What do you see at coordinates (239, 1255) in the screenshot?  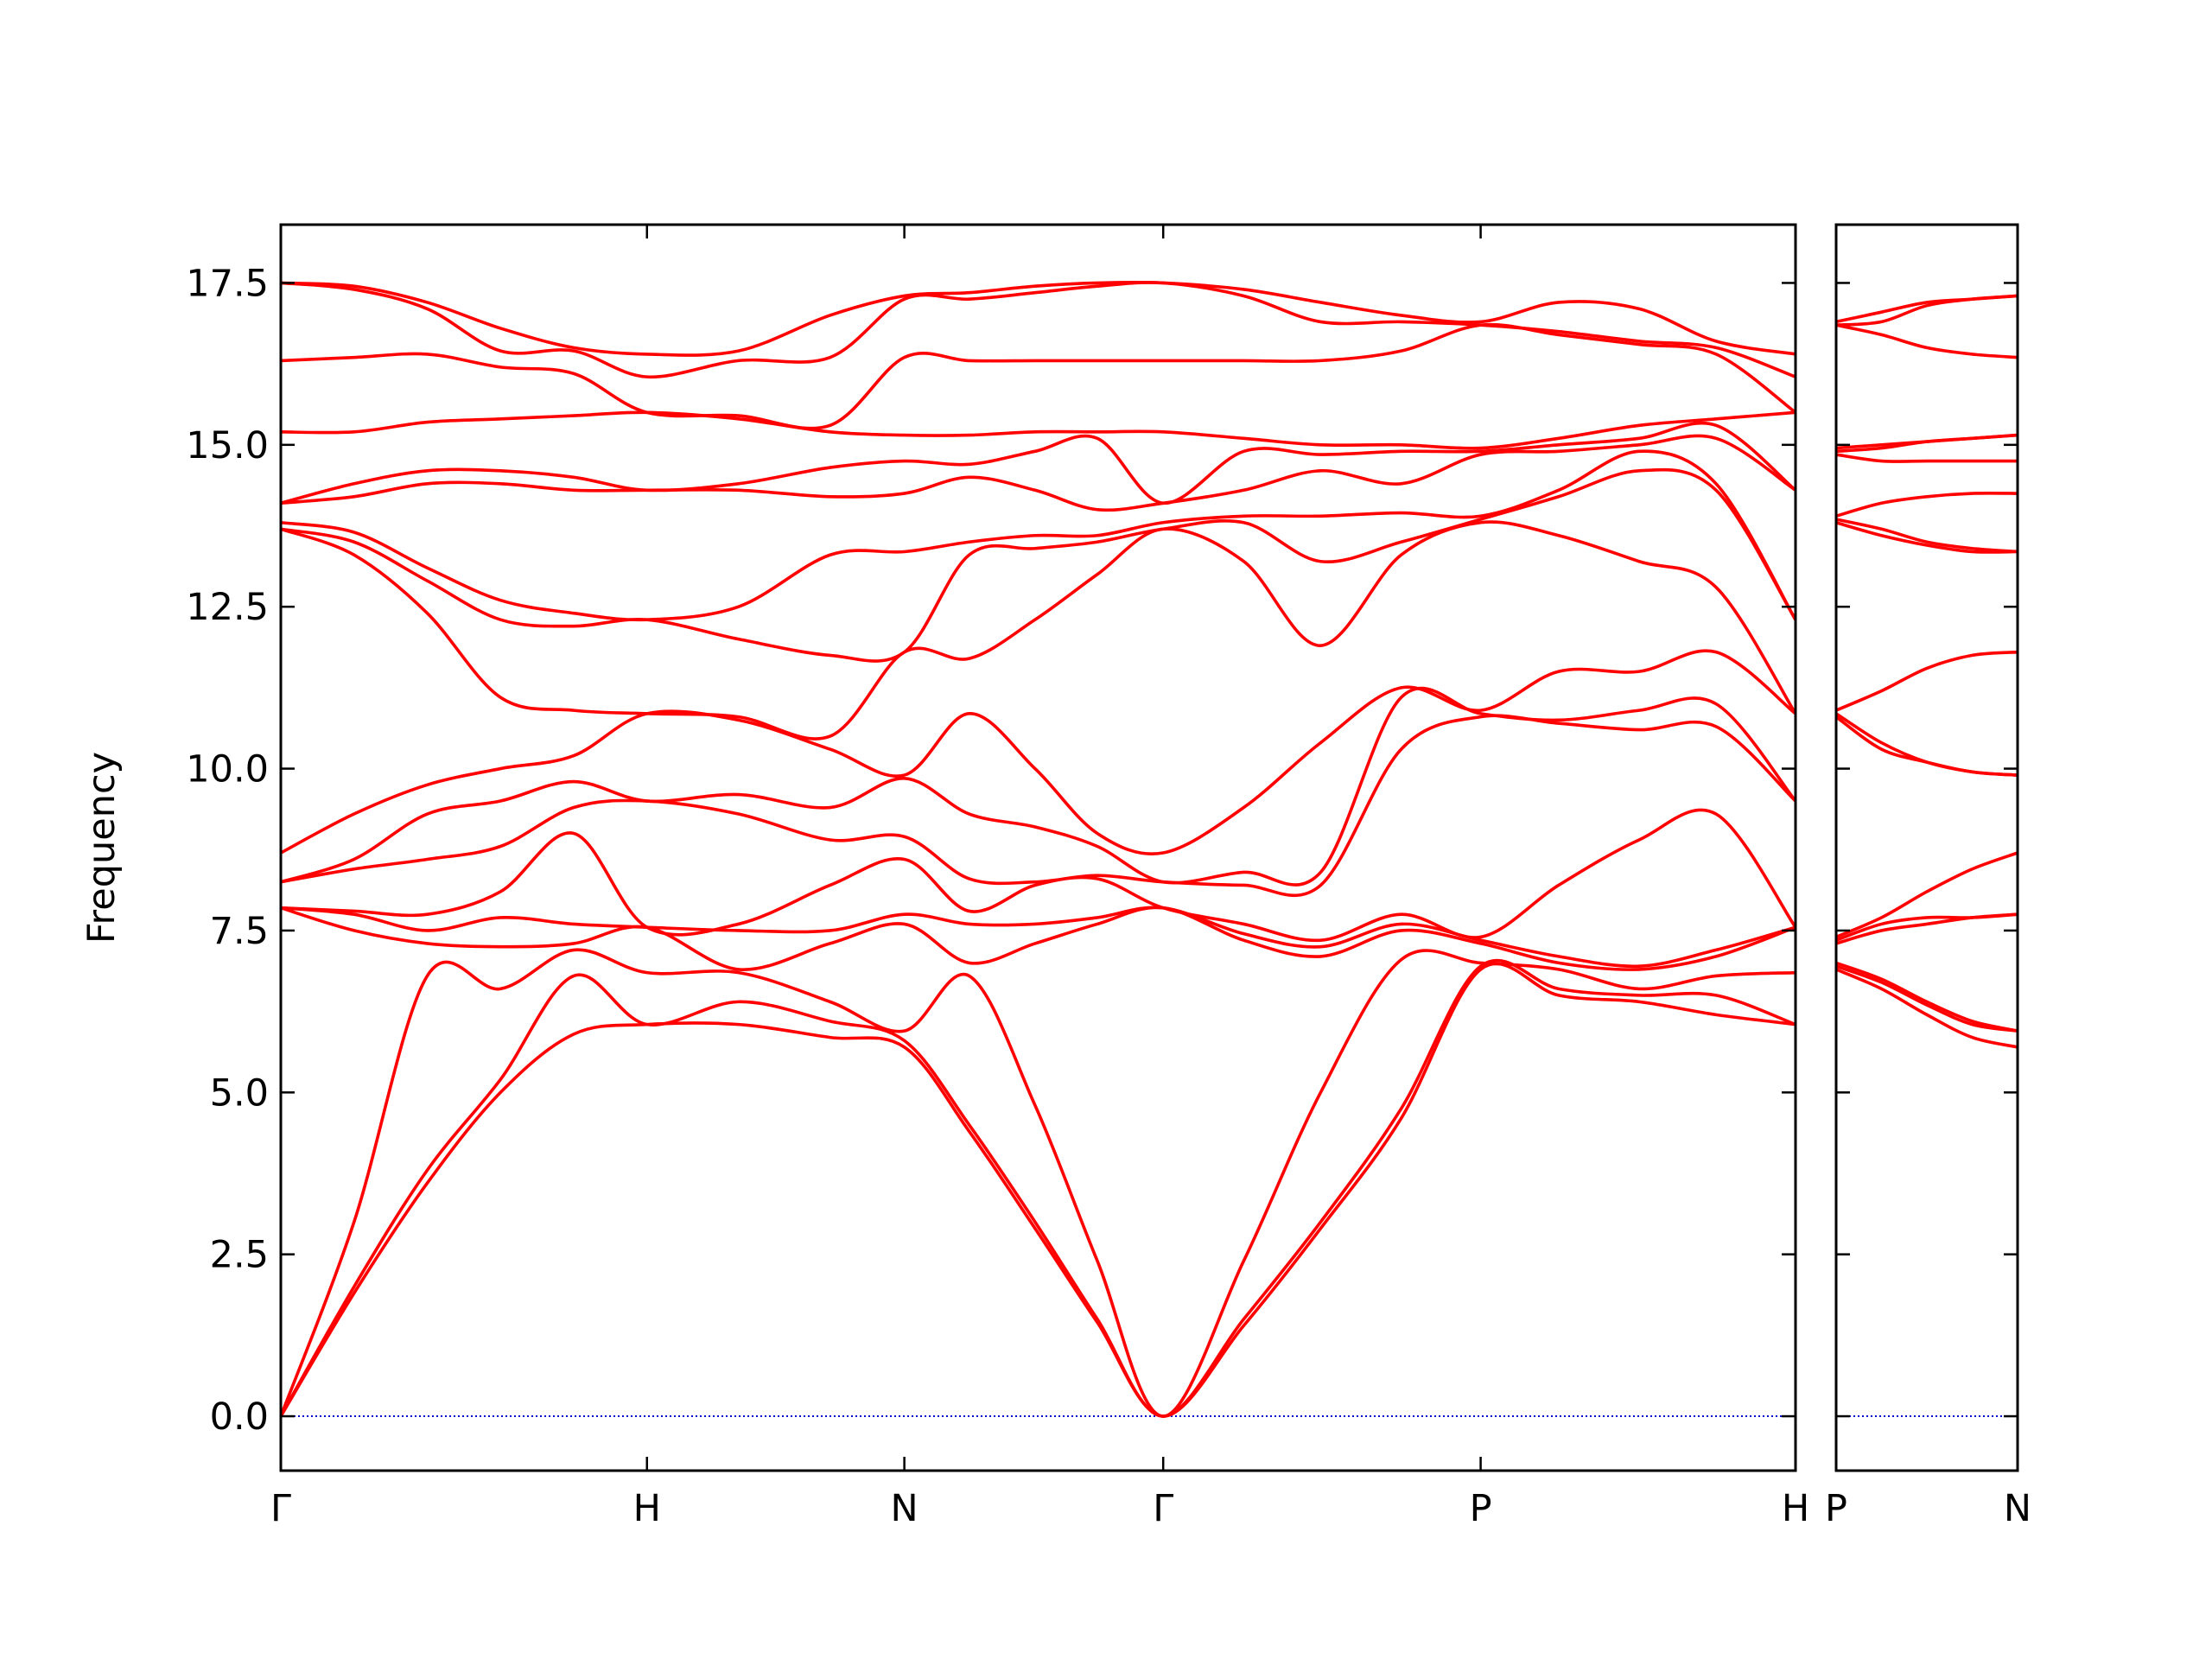 I see `y-tick-label: 2.5` at bounding box center [239, 1255].